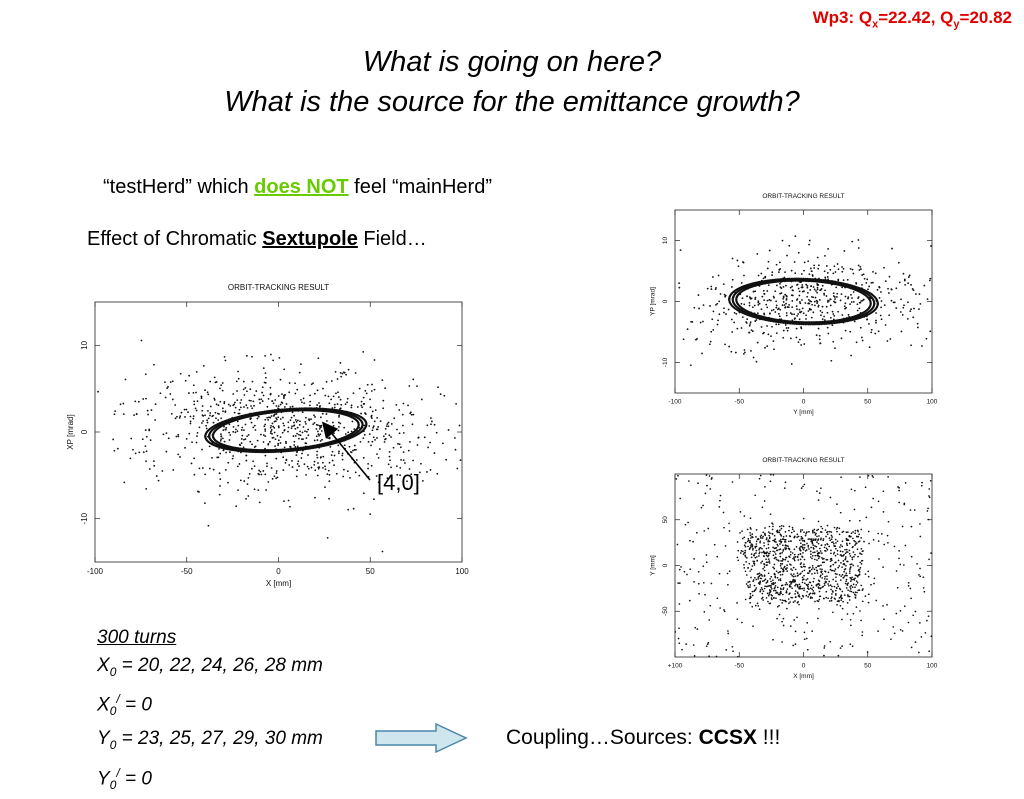 Image resolution: width=1024 pixels, height=799 pixels. What do you see at coordinates (665, 565) in the screenshot?
I see `y-tick-label: 0` at bounding box center [665, 565].